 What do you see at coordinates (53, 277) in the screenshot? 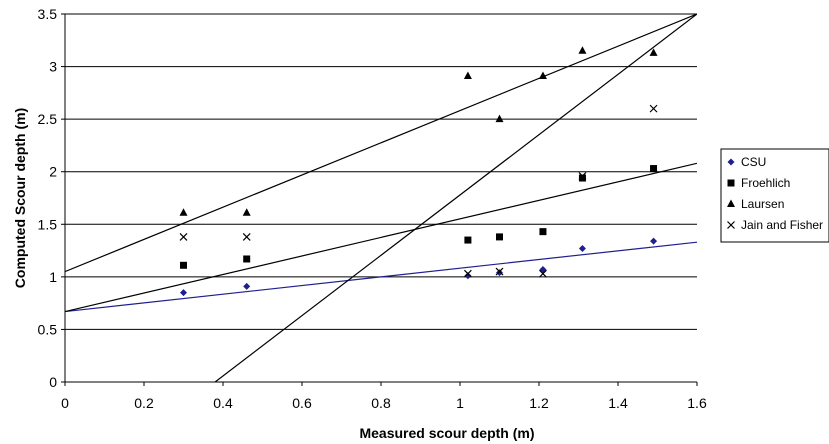
I see `y-tick-label: 1` at bounding box center [53, 277].